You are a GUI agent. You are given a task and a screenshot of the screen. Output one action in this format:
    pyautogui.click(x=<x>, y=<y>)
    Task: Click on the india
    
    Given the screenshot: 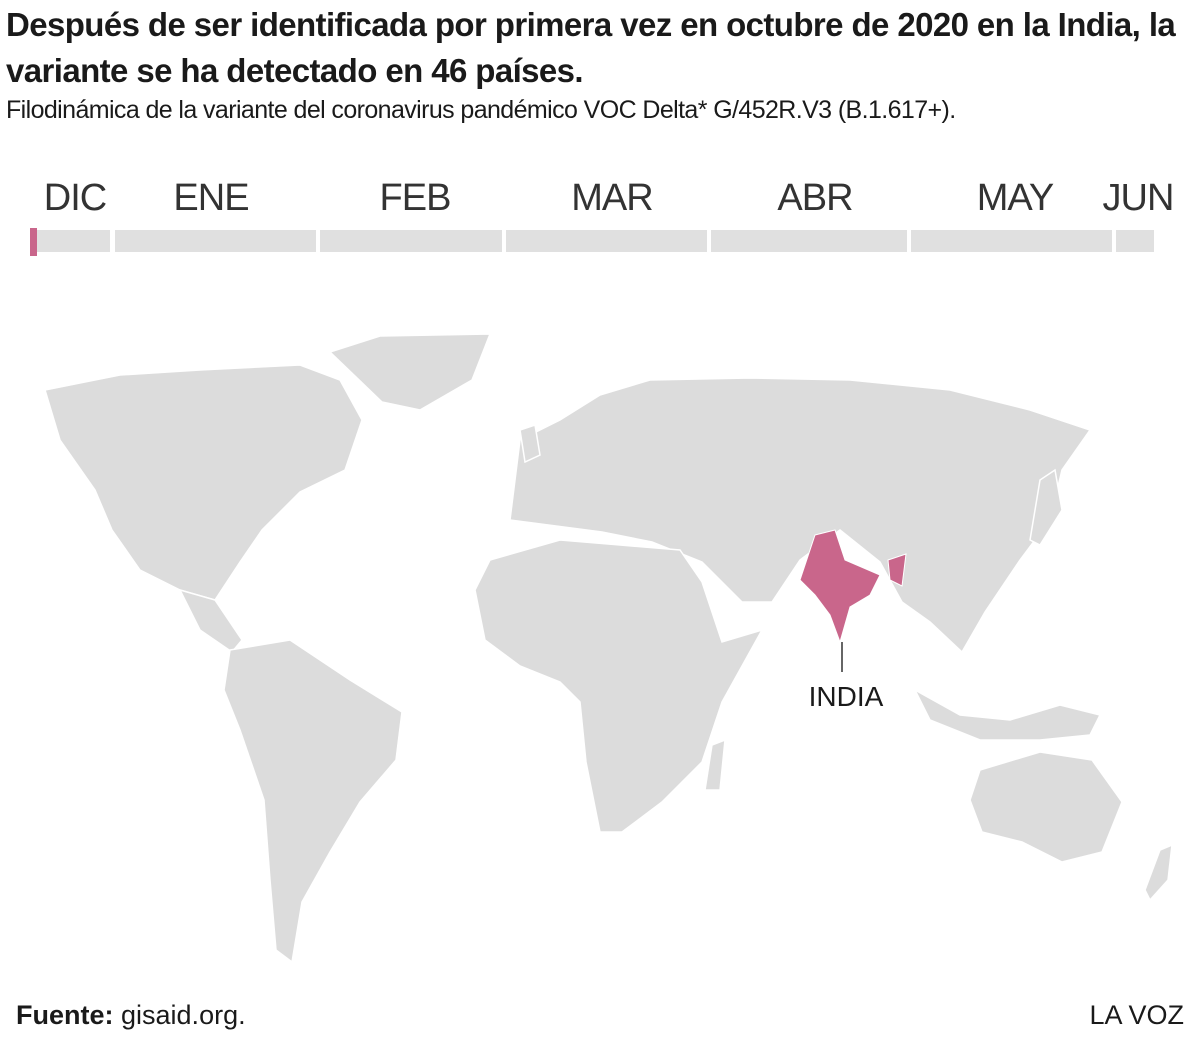 What is the action you would take?
    pyautogui.click(x=840, y=586)
    